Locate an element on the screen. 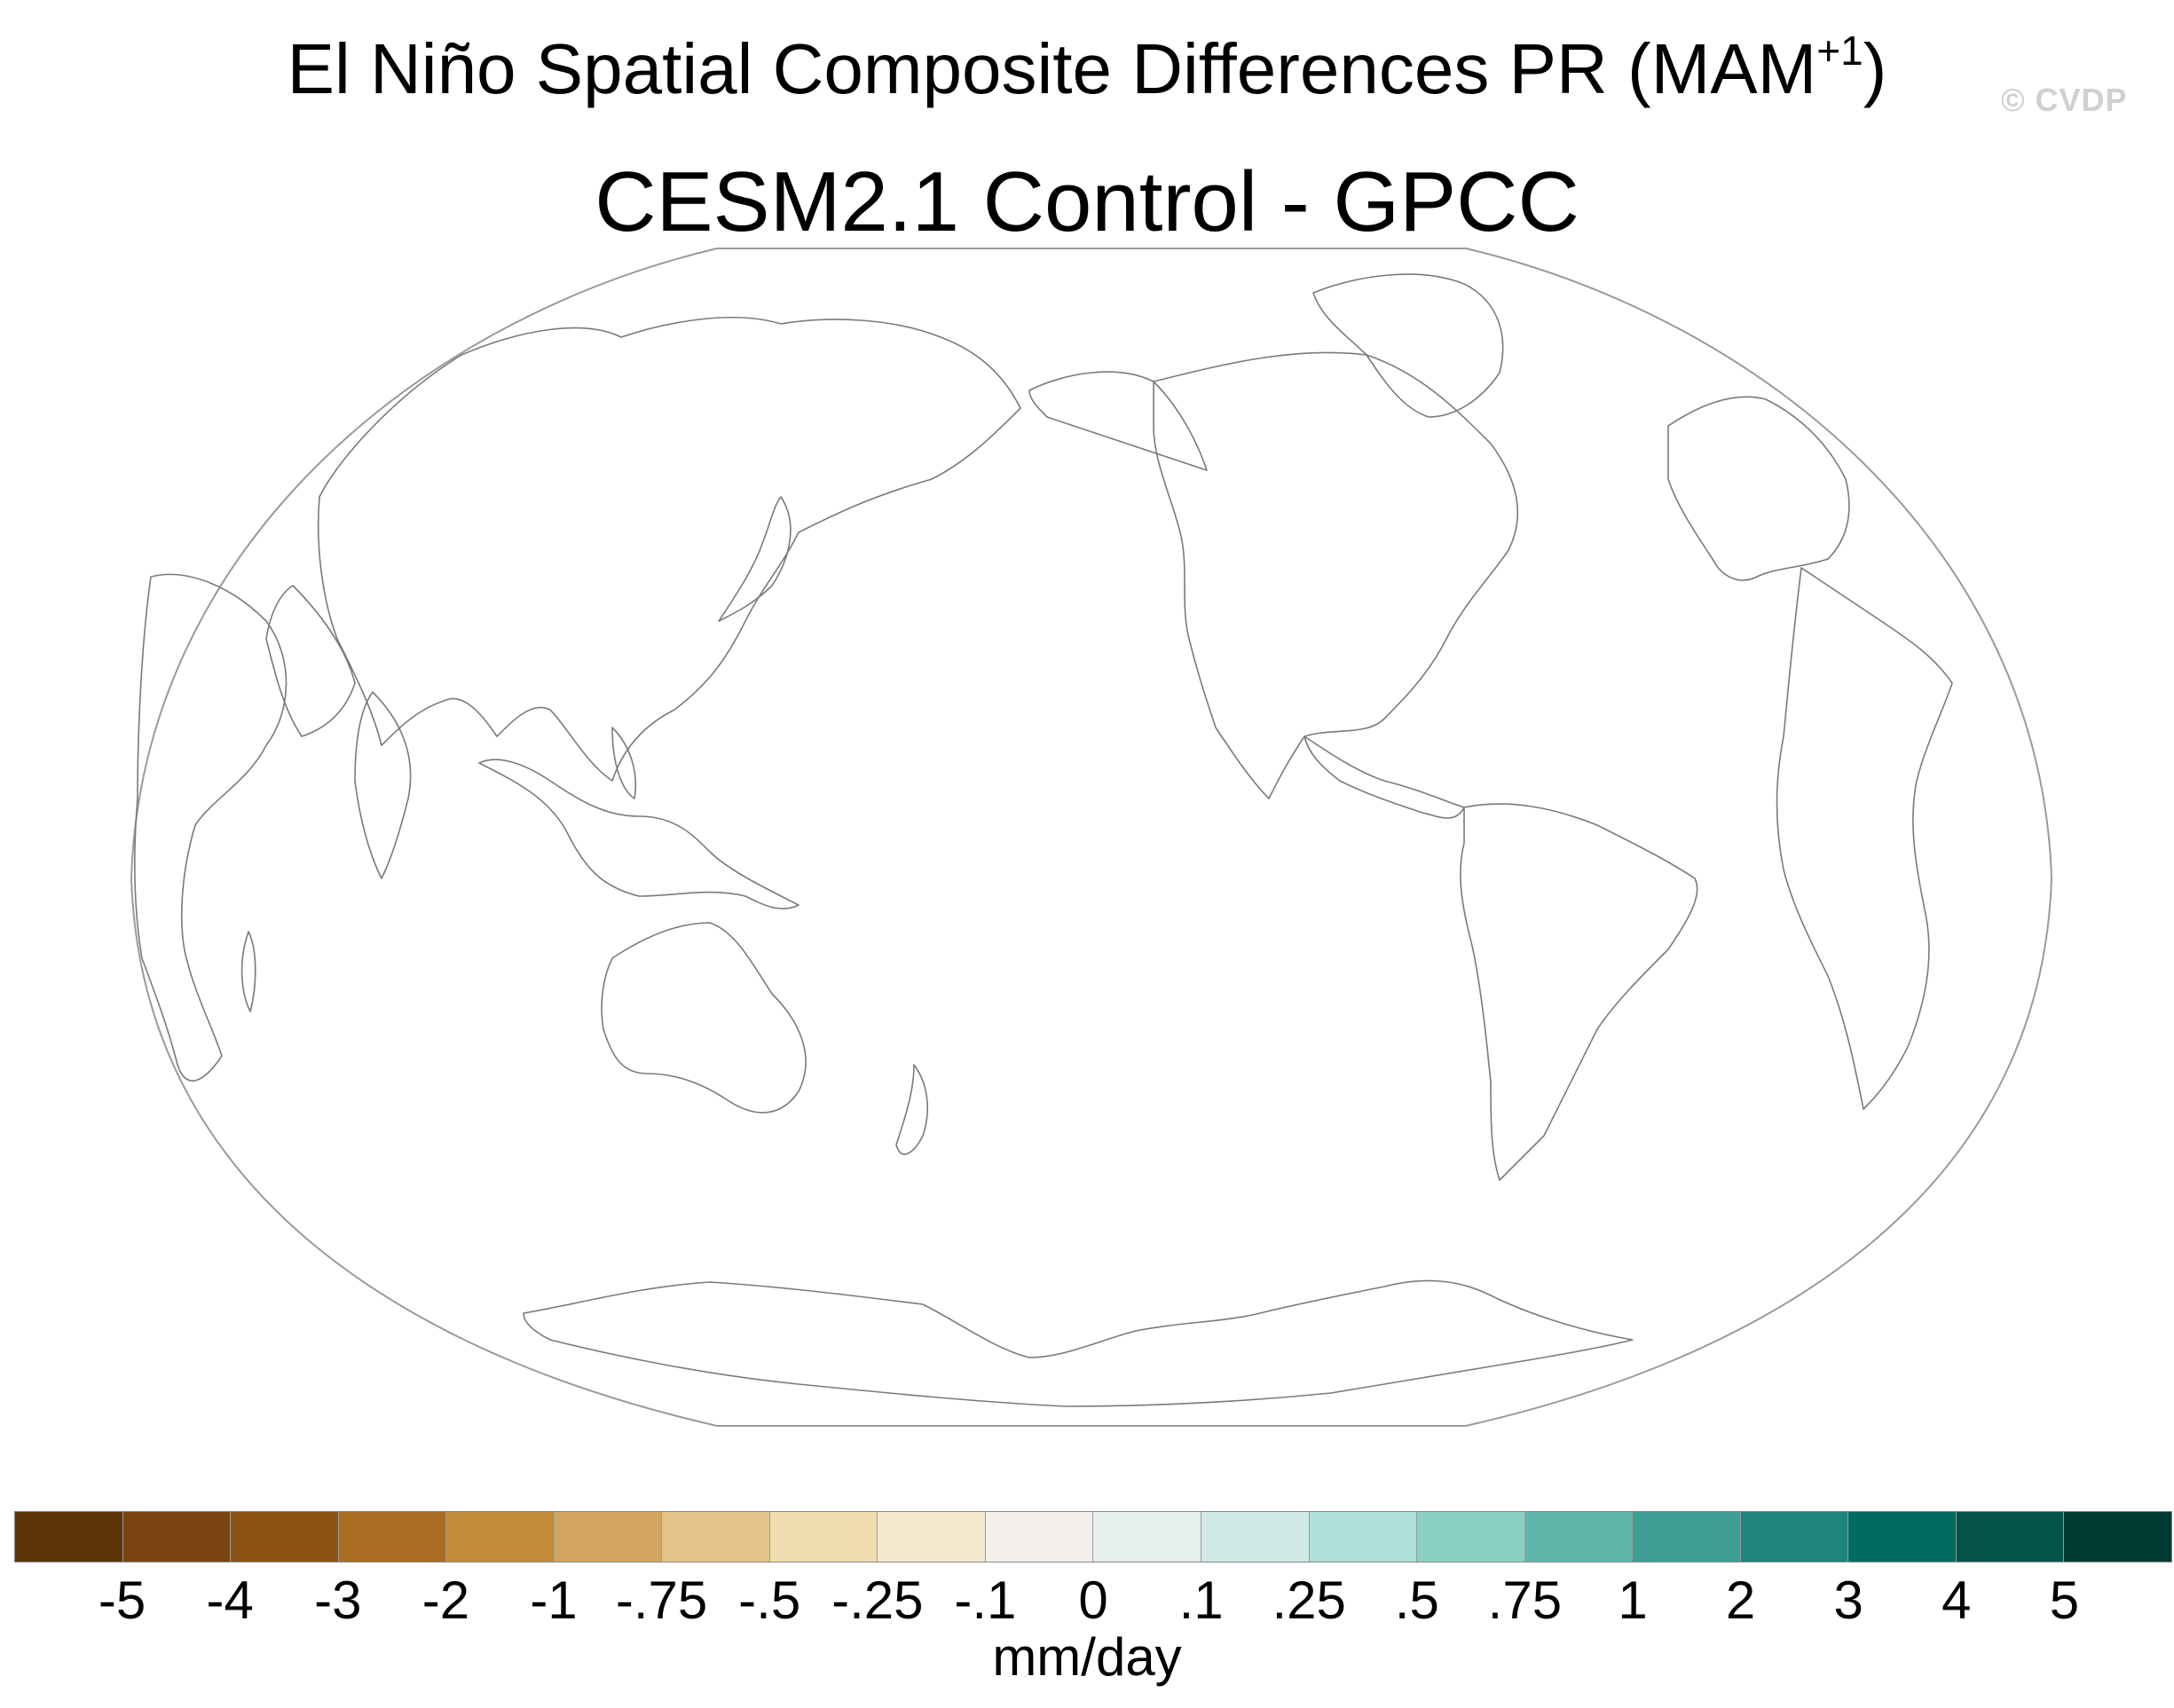 The image size is (2174, 1708). map-subtitle: CESM2.1 Control - GPCC is located at coordinates (1087, 202).